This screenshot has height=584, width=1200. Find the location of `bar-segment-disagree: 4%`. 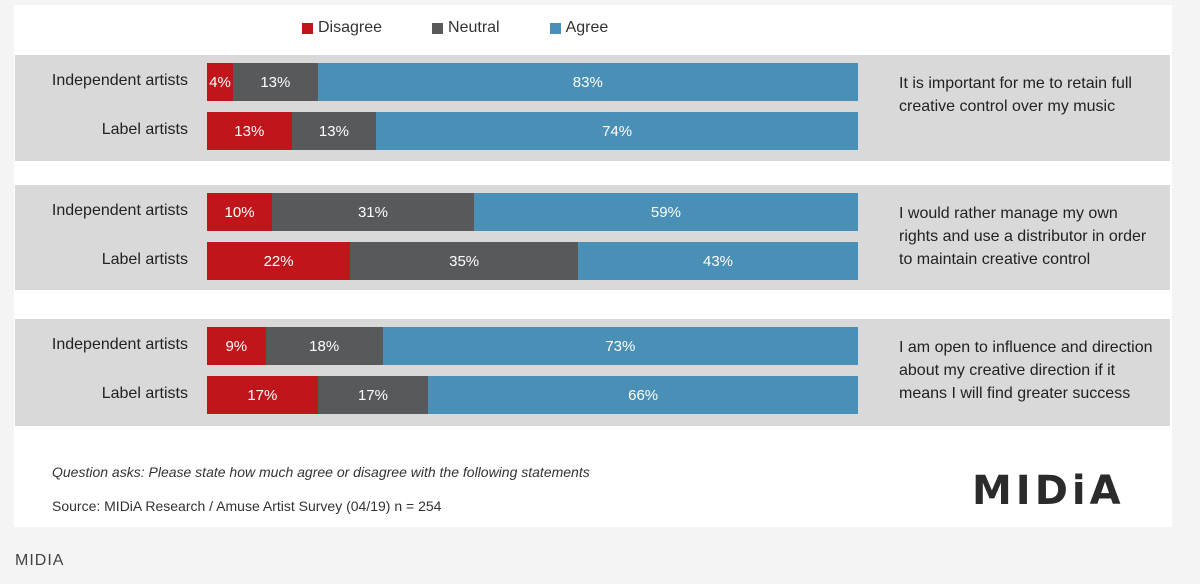

bar-segment-disagree: 4% is located at coordinates (220, 82).